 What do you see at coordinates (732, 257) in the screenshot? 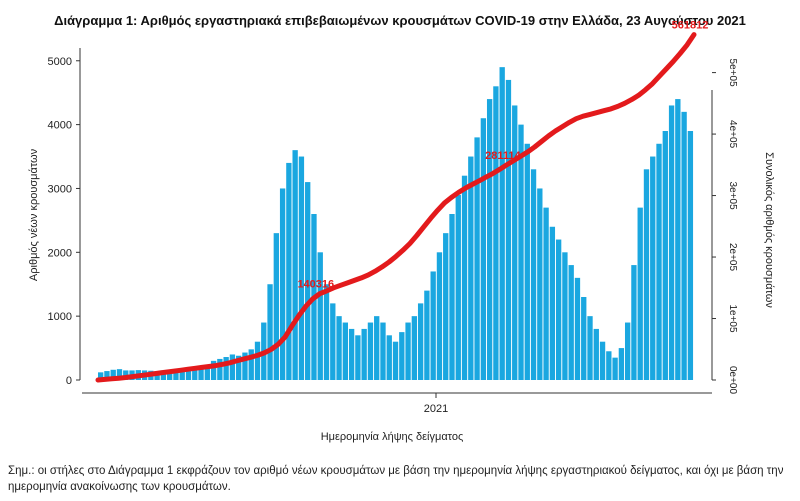
I see `y2-tick-label: 2e+05` at bounding box center [732, 257].